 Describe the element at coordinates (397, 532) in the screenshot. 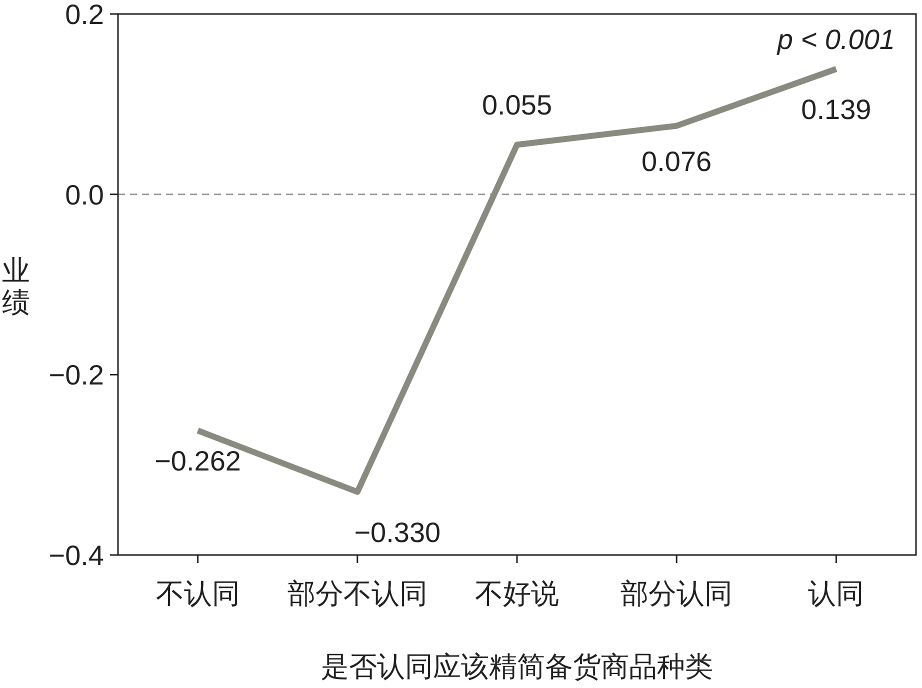

I see `text: −0.330` at that location.